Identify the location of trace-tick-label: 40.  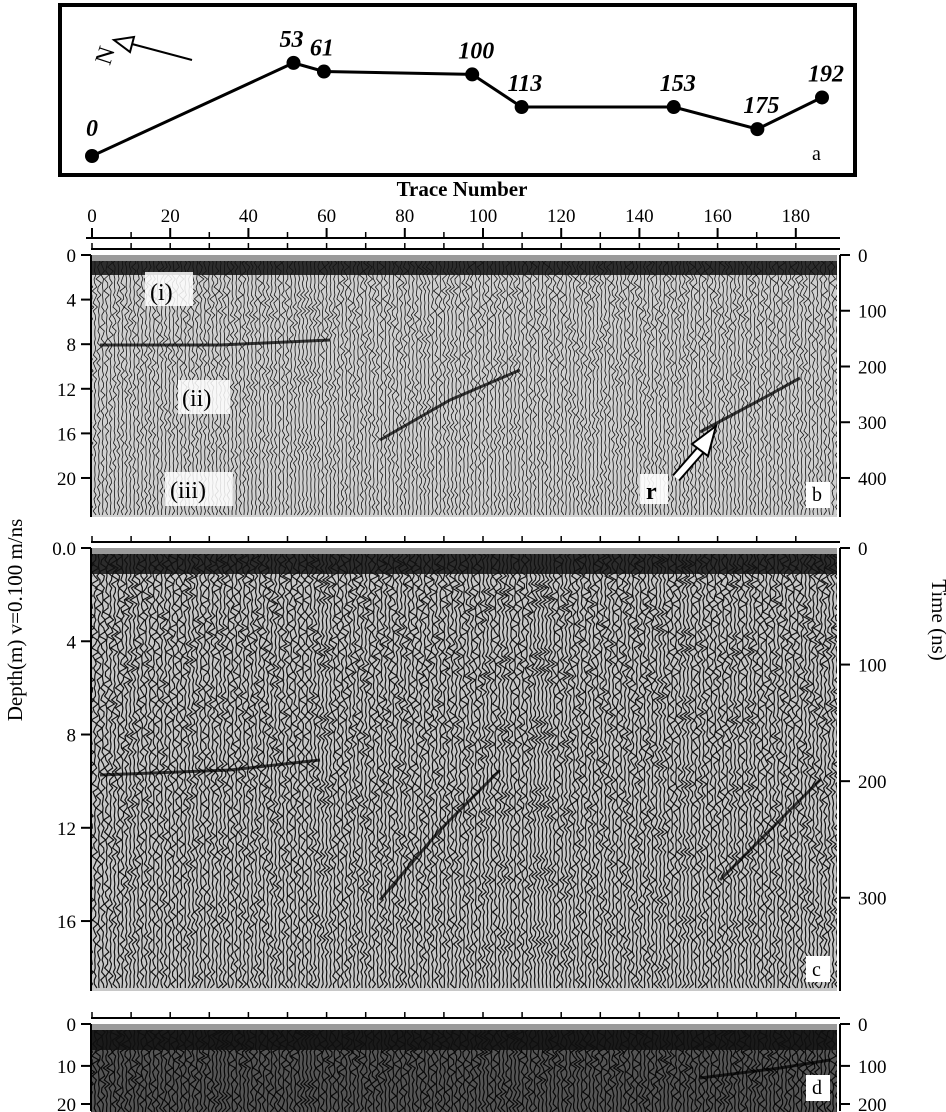
(248, 216).